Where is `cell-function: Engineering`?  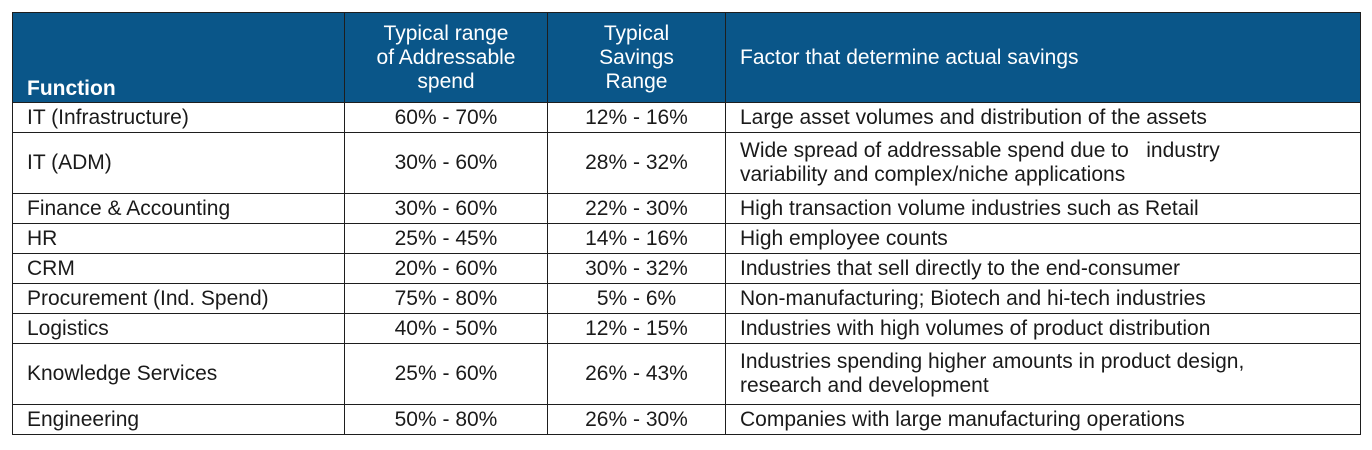
cell-function: Engineering is located at coordinates (178, 419).